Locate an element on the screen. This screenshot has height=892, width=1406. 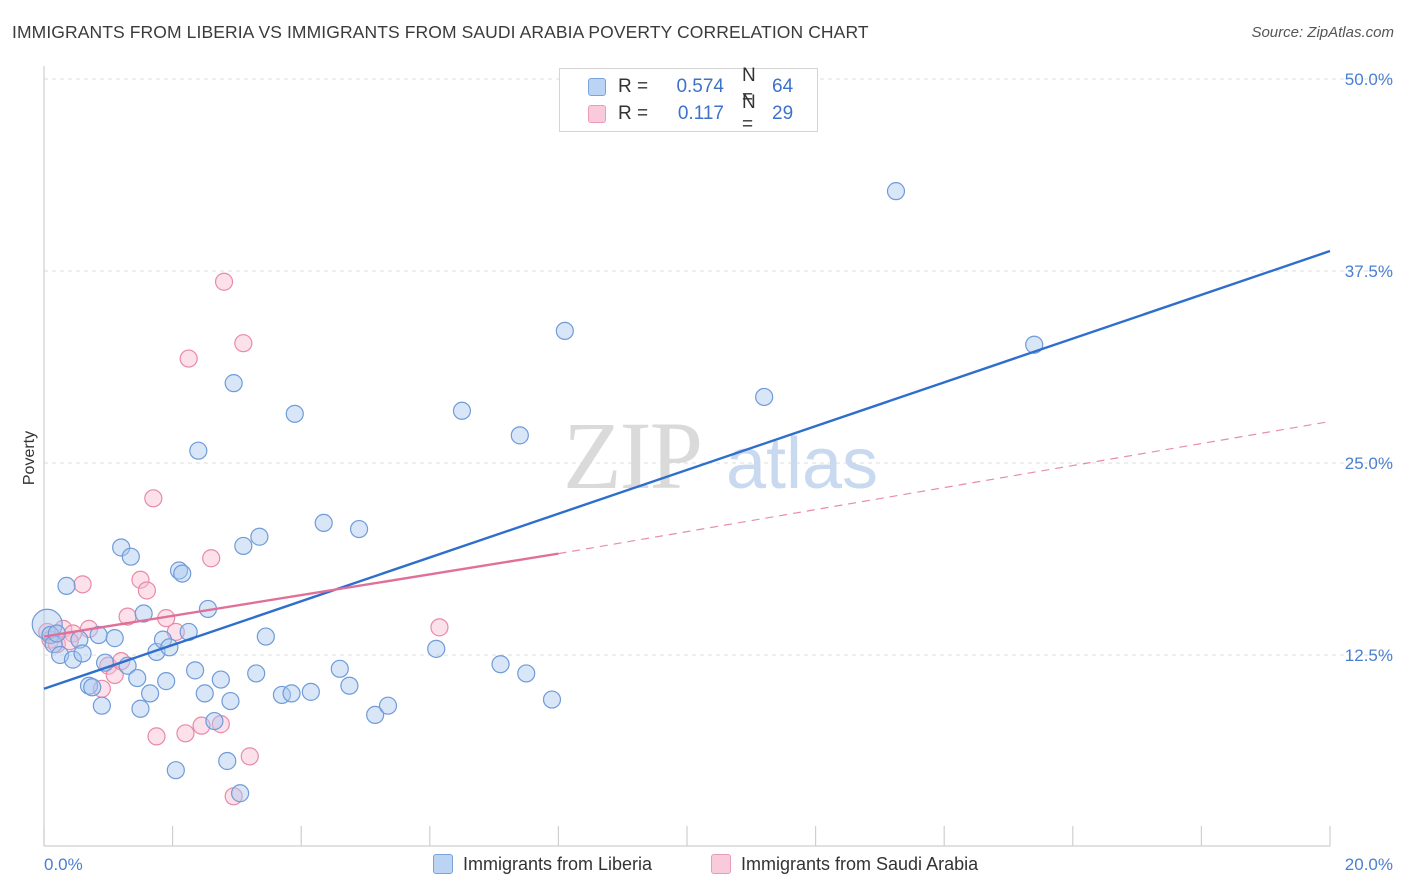
bottom-legend-swatch-liberia is located at coordinates (443, 864).